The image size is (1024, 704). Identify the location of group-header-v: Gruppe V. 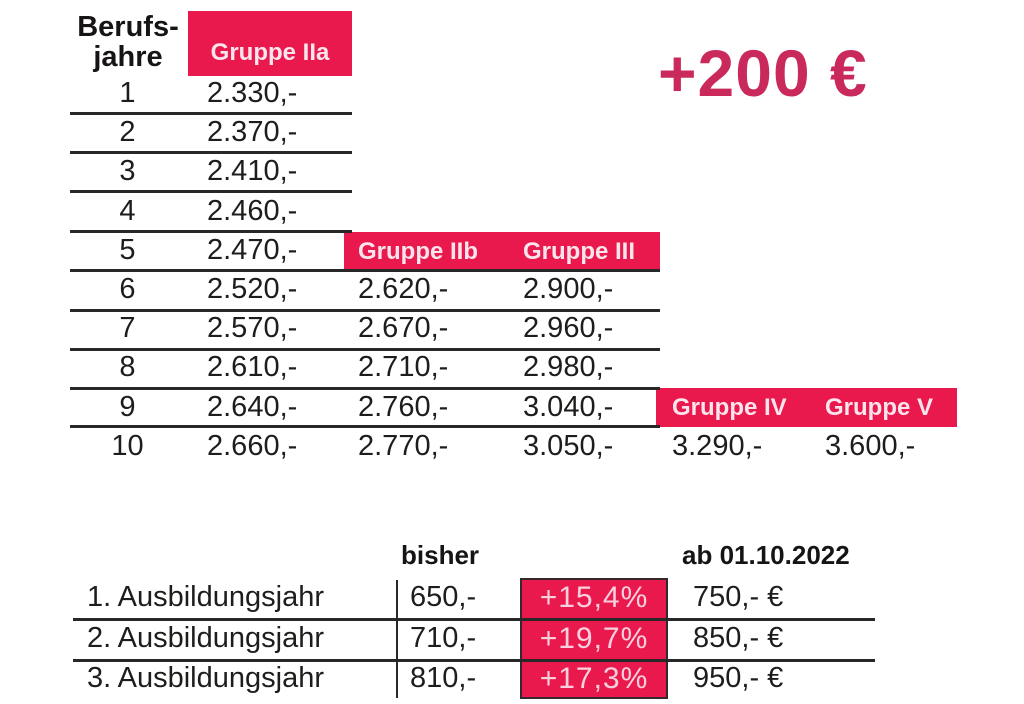
(879, 407).